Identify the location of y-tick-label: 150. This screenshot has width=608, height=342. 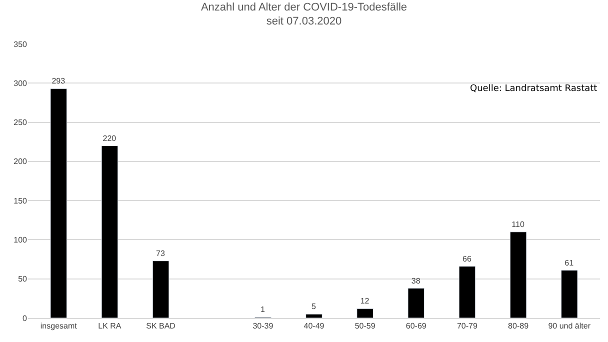
(21, 201).